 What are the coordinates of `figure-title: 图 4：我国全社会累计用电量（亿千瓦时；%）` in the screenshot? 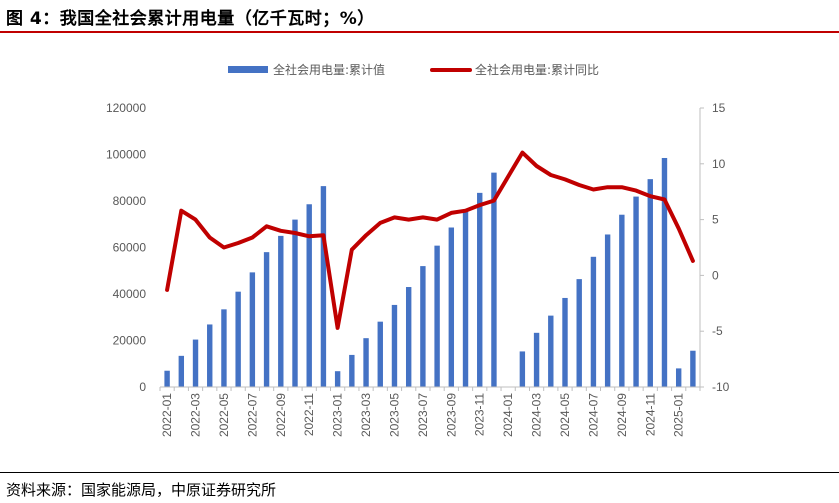 It's located at (190, 19).